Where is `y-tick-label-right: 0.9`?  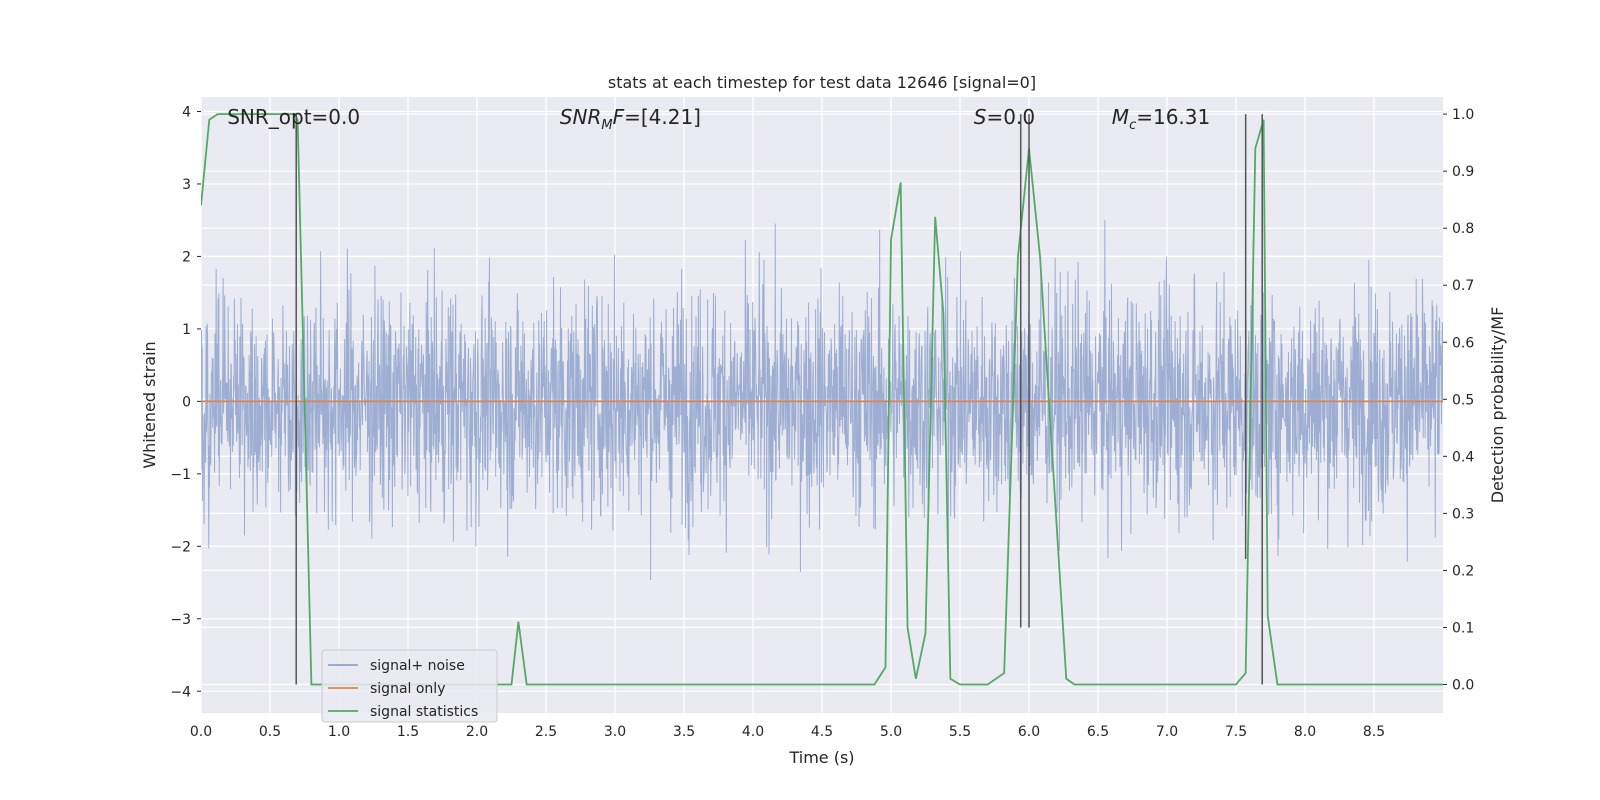 y-tick-label-right: 0.9 is located at coordinates (1463, 172).